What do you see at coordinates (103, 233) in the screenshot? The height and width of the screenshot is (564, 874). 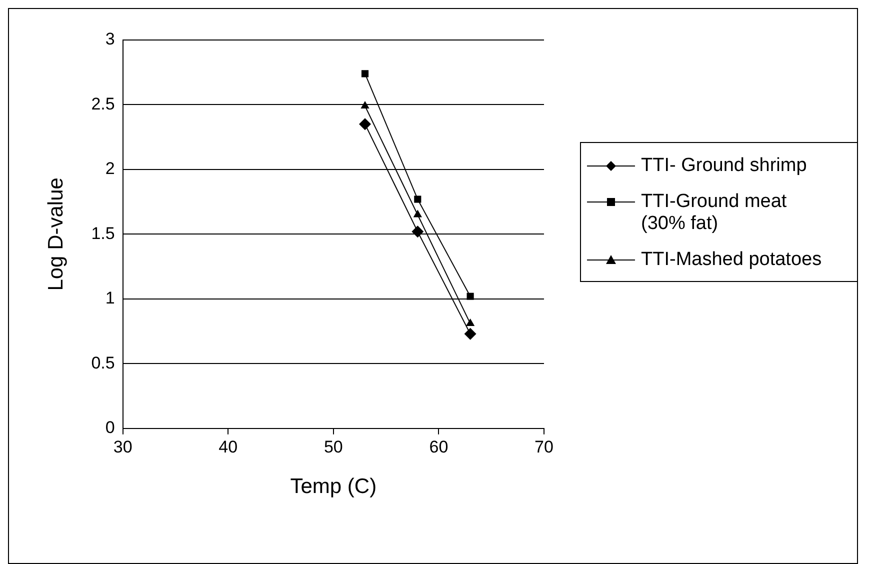 I see `y-tick-label: 1.5` at bounding box center [103, 233].